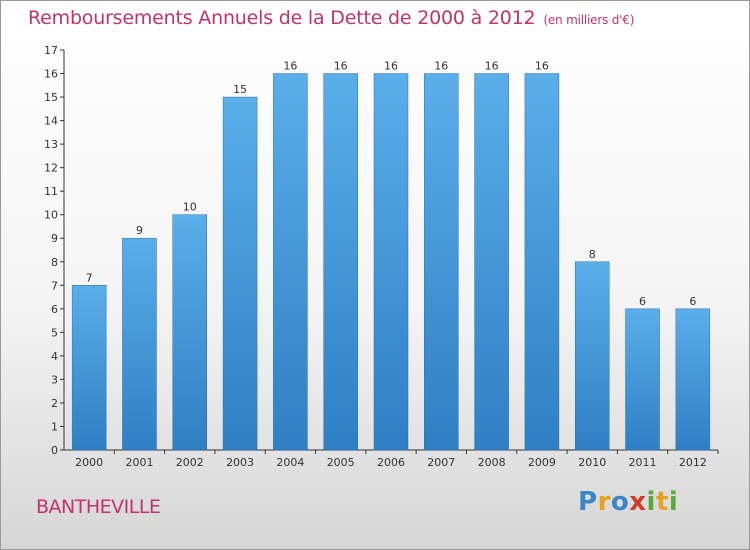 The width and height of the screenshot is (750, 550). I want to click on x-tick-label: 2007, so click(441, 462).